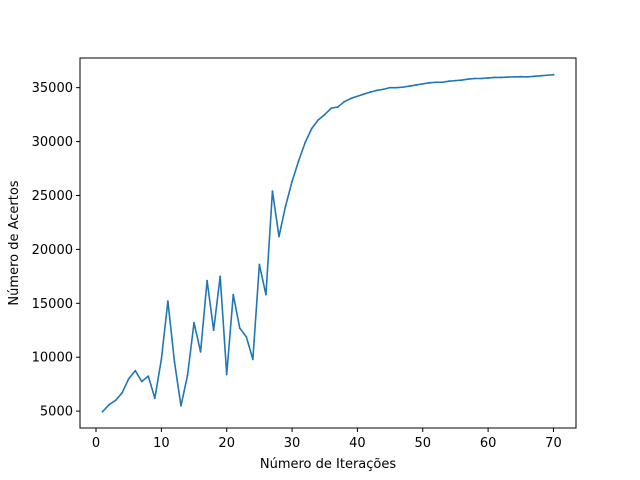 This screenshot has width=640, height=480. I want to click on y-tick-label: 20000, so click(52, 250).